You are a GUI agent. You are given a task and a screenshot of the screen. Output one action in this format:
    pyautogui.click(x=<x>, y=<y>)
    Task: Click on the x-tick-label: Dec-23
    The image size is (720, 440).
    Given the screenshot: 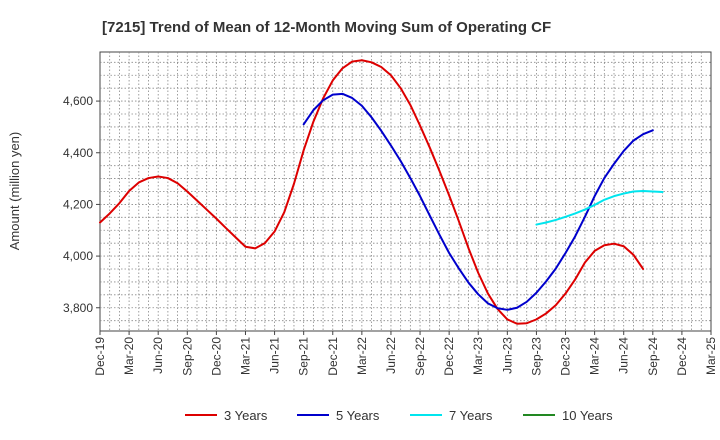 What is the action you would take?
    pyautogui.click(x=566, y=356)
    